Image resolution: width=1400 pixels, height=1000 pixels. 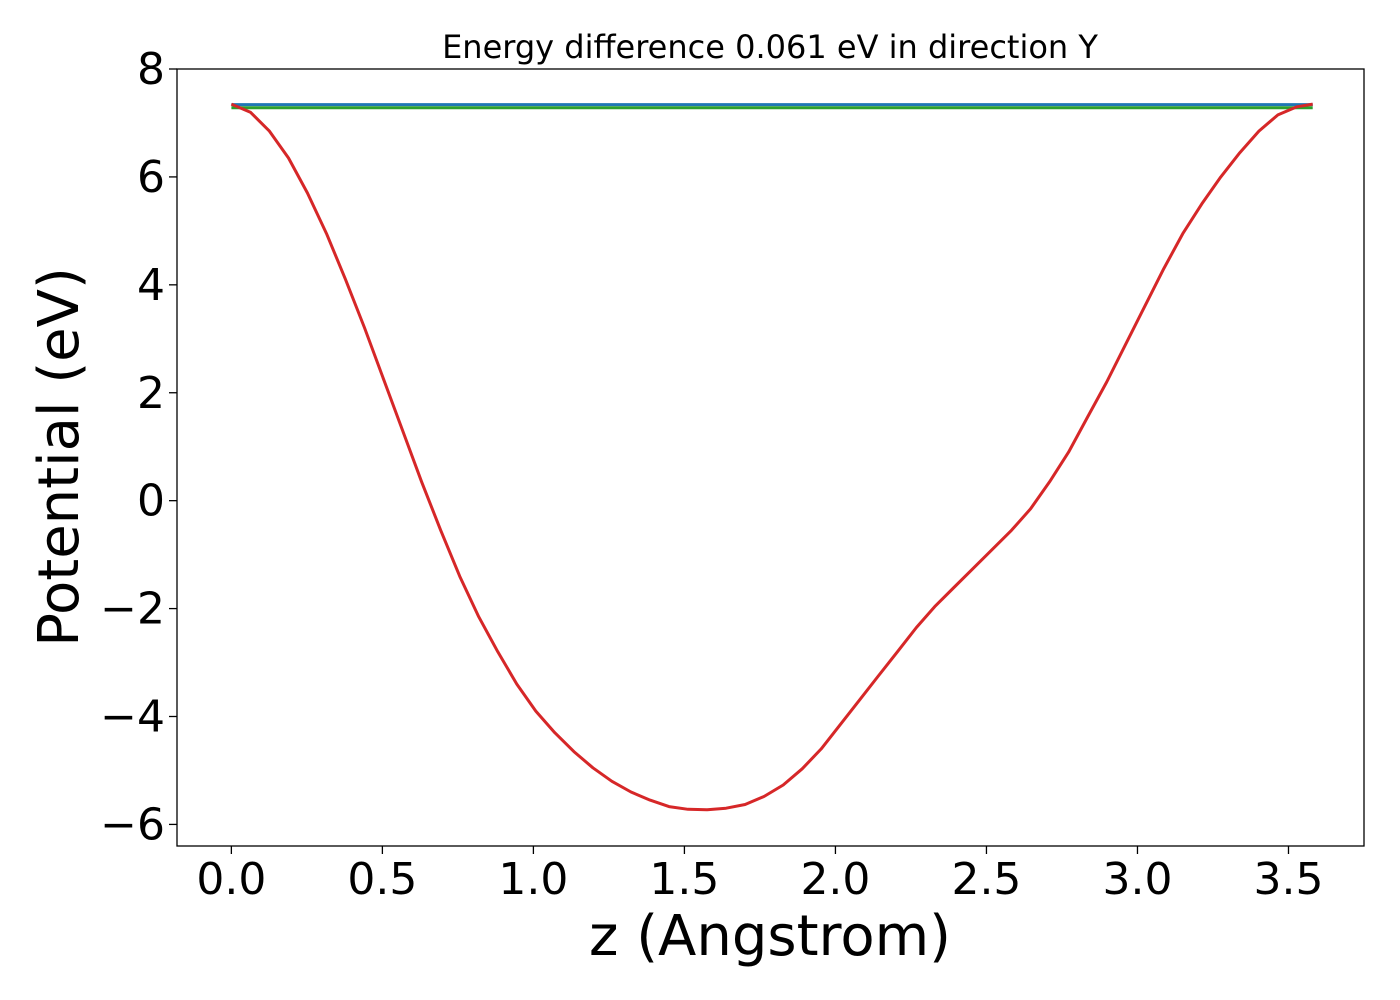 I want to click on y-tick-label: −2, so click(x=132, y=609).